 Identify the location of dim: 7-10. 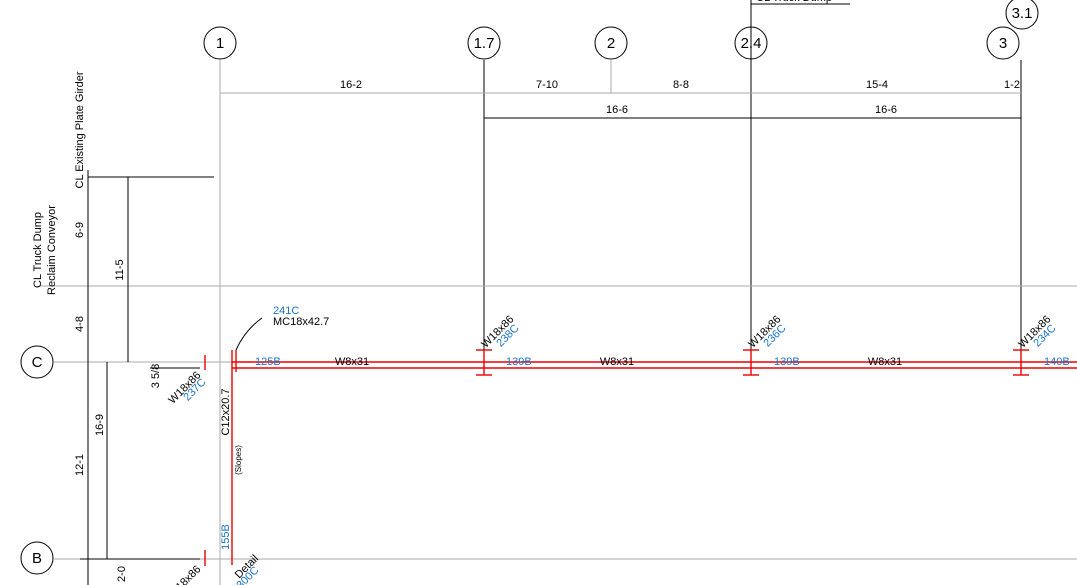
(547, 85).